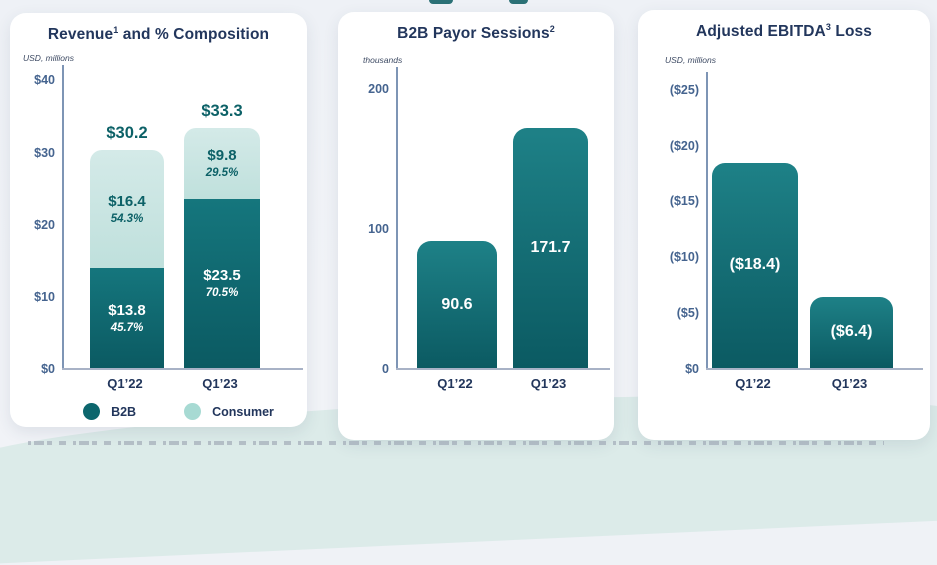 Image resolution: width=937 pixels, height=565 pixels. I want to click on segment-value-label: $16.4, so click(127, 202).